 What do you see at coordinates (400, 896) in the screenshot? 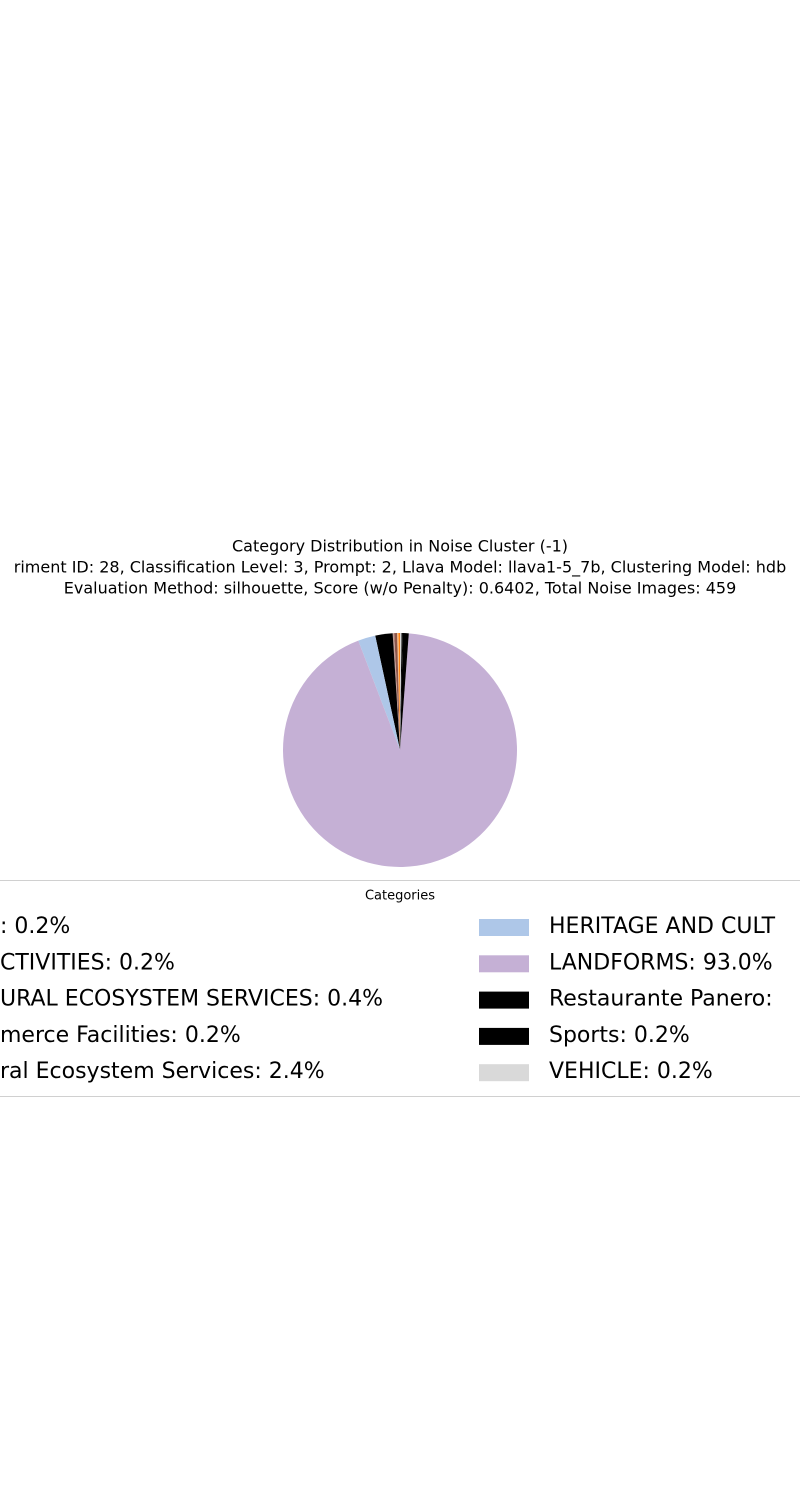
I see `legend-title: Categories` at bounding box center [400, 896].